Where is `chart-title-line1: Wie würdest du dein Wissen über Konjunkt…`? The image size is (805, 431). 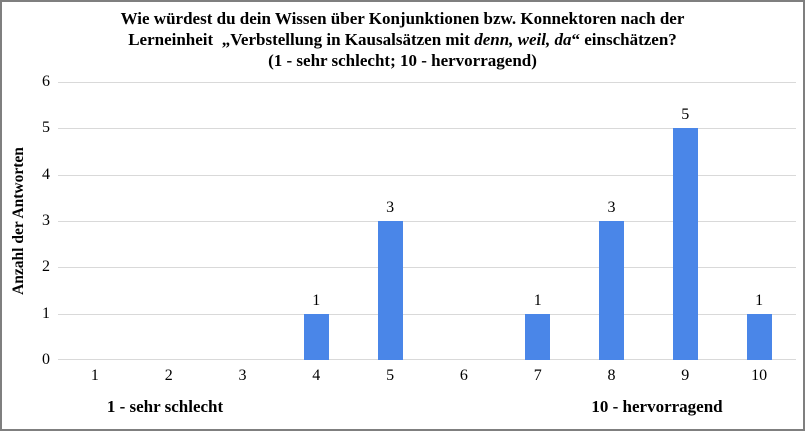
chart-title-line1: Wie würdest du dein Wissen über Konjunkt… is located at coordinates (402, 18).